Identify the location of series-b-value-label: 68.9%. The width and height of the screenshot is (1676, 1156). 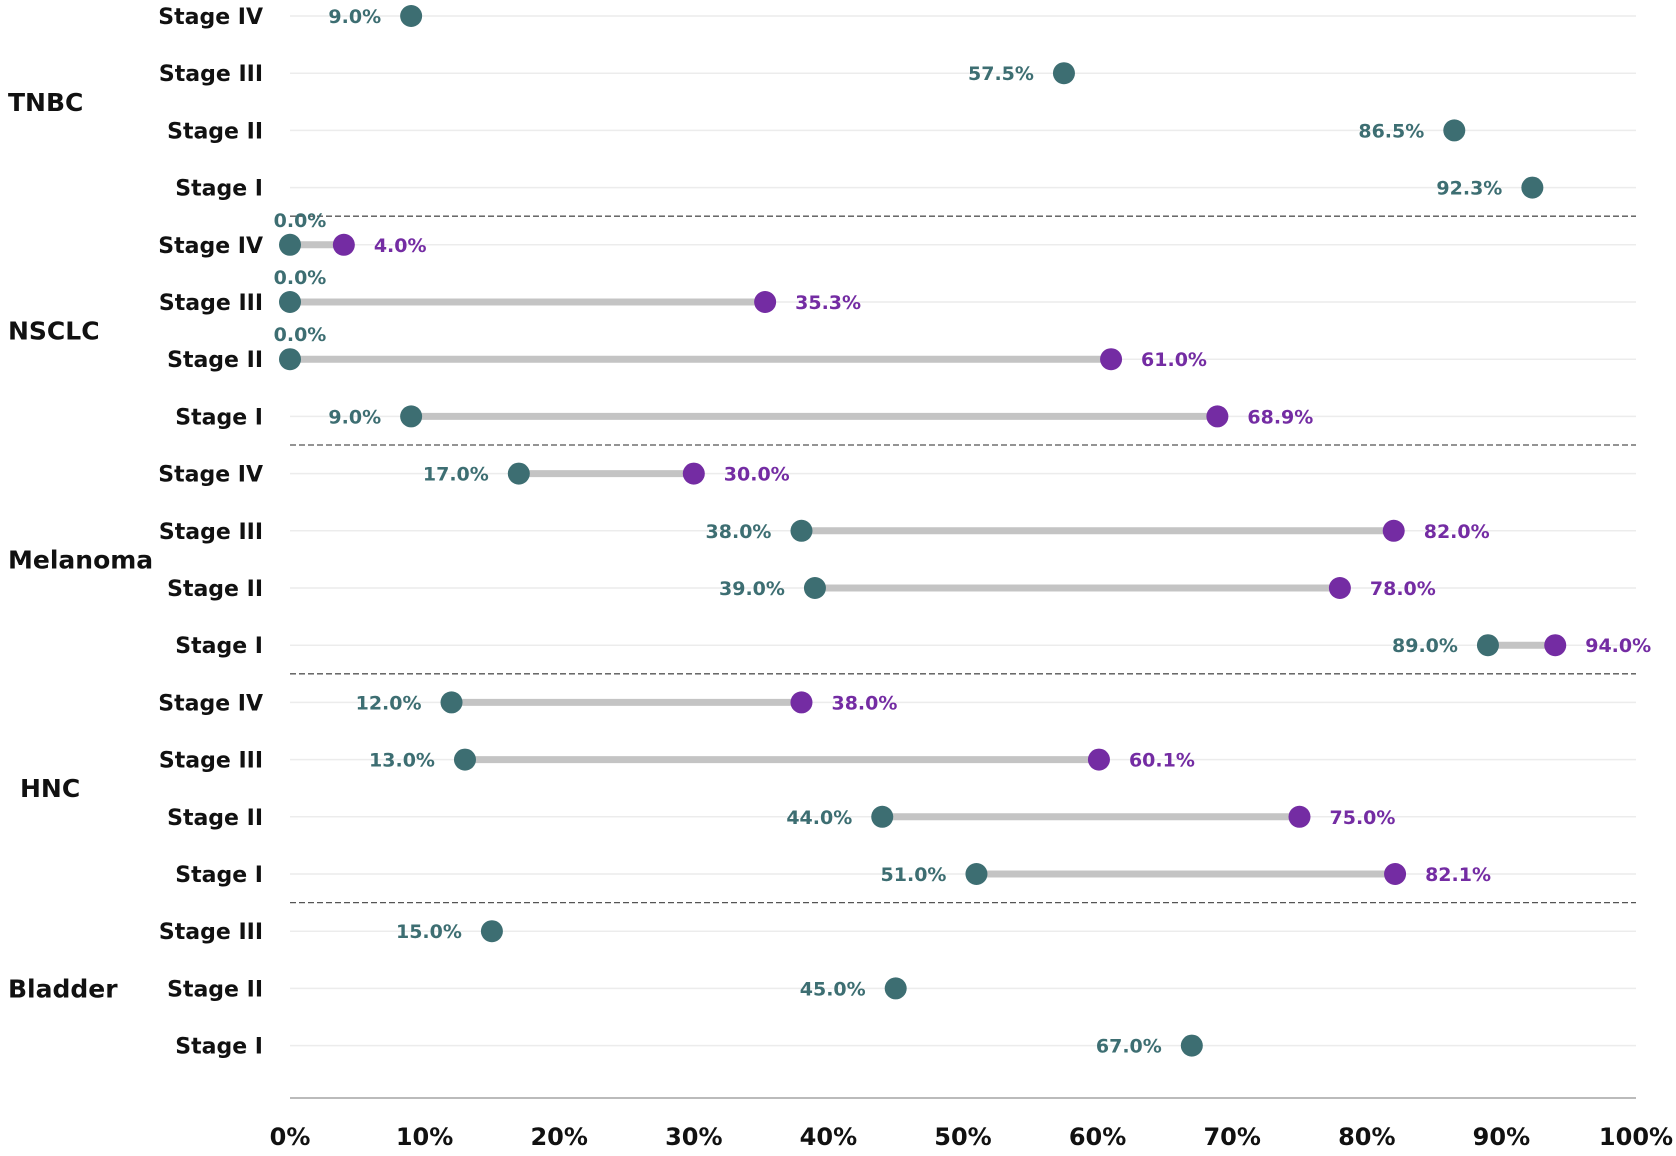
(1280, 417).